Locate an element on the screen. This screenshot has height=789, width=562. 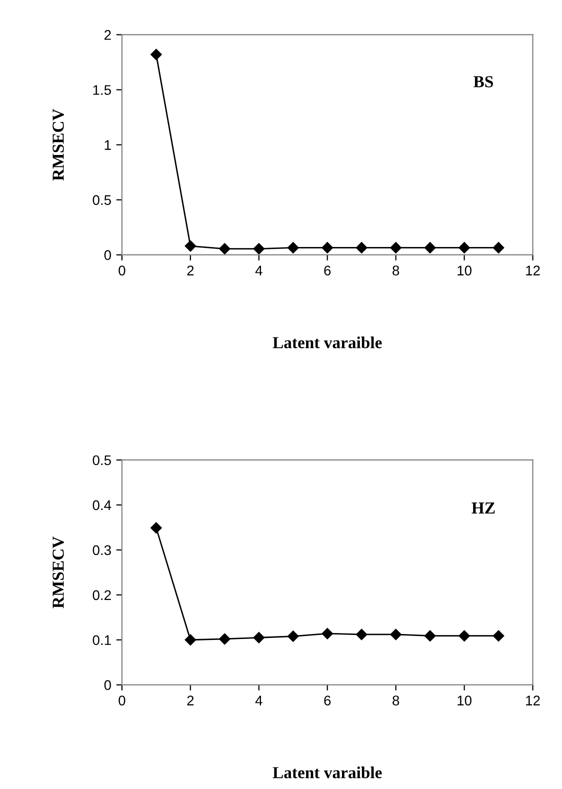
y-tick-label: 0.3 is located at coordinates (101, 550).